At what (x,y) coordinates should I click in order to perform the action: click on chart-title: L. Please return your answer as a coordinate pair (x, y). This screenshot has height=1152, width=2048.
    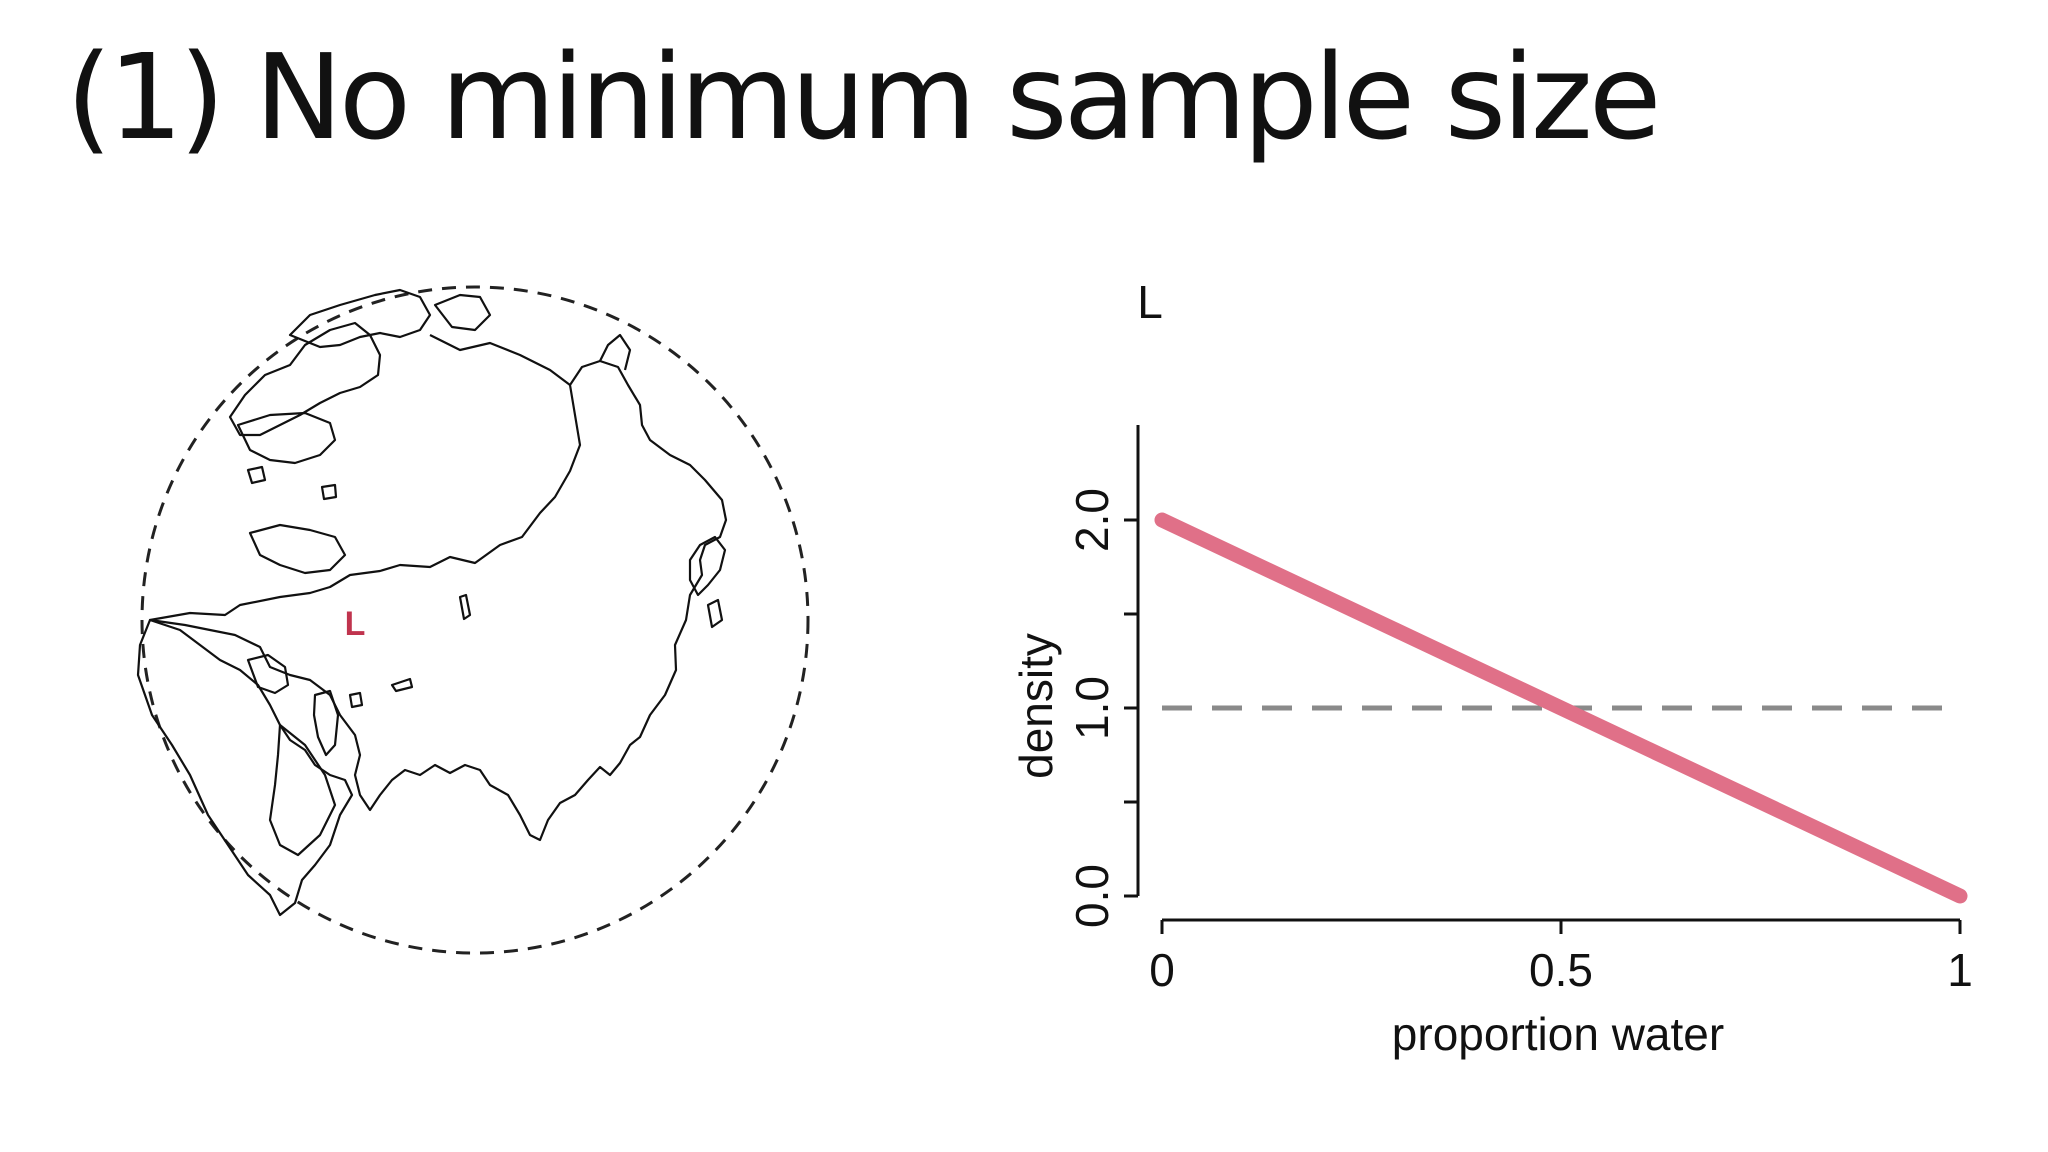
    Looking at the image, I should click on (1150, 302).